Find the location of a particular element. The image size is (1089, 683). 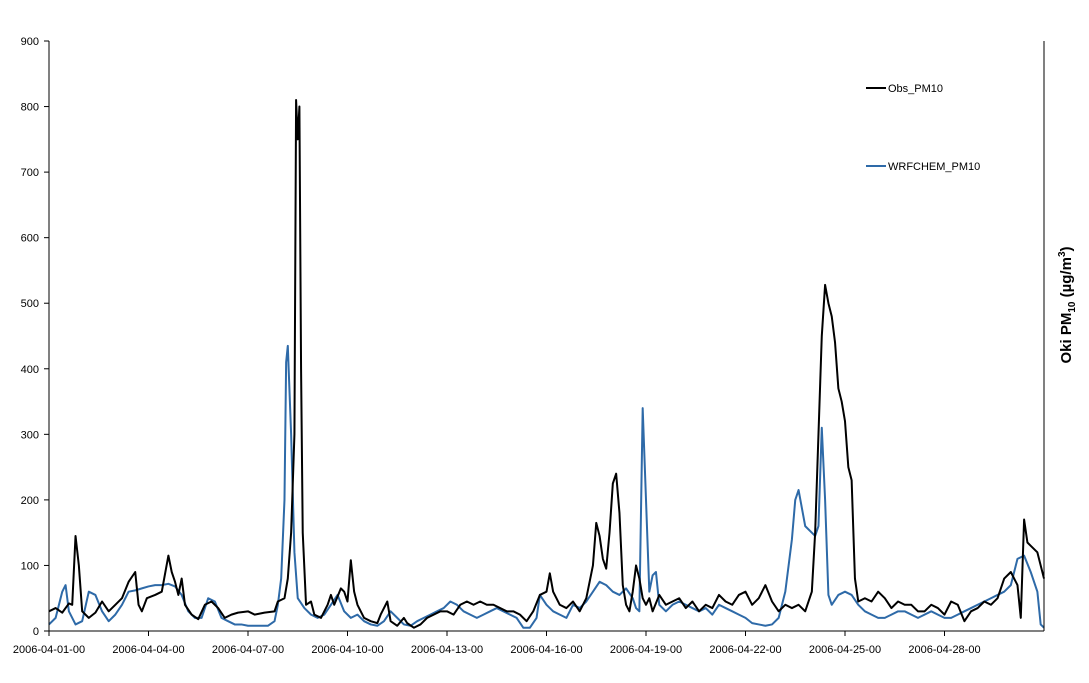

x-tick-label: 2006-04-01-00 is located at coordinates (49, 650).